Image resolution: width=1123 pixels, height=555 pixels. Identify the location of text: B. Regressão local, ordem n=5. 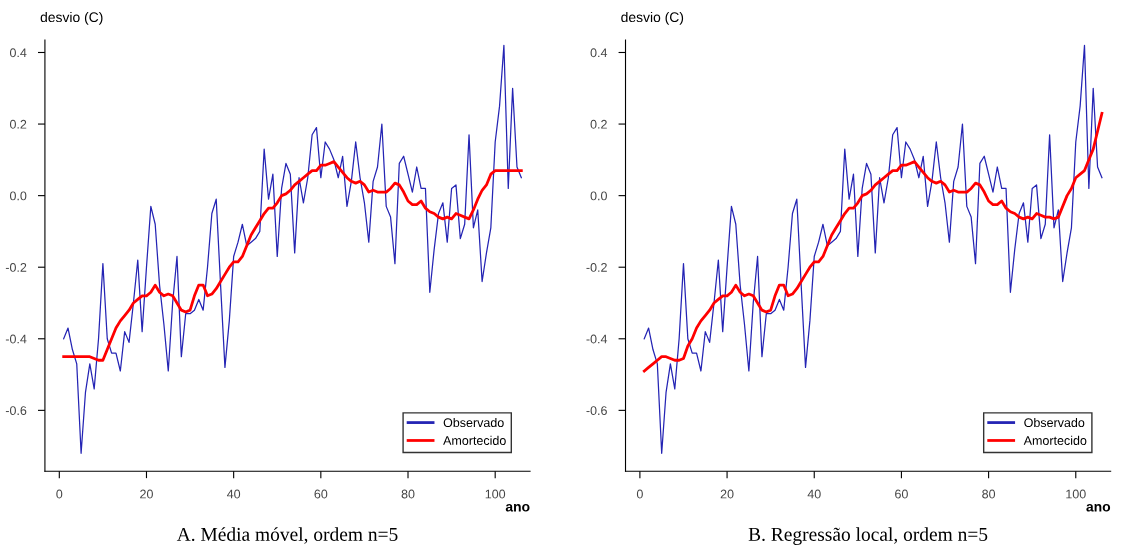
(868, 536).